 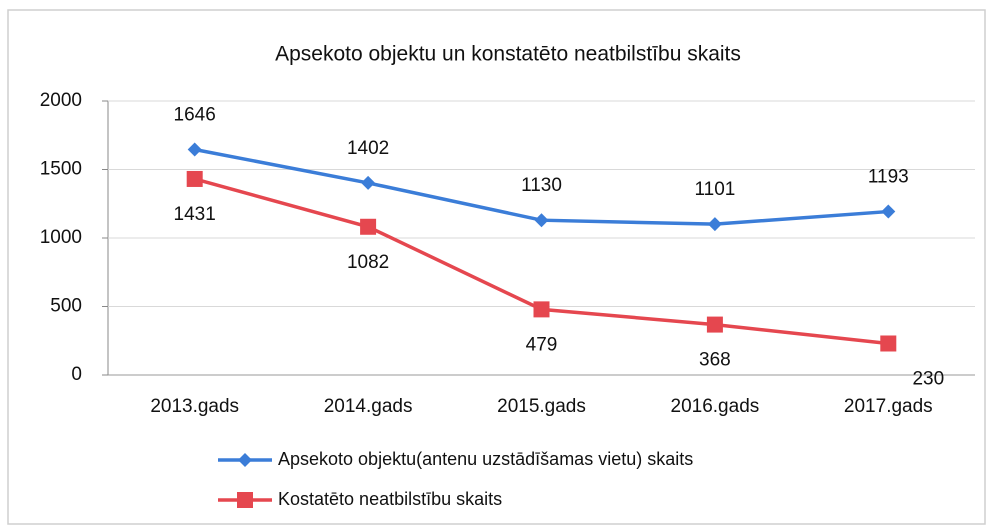 What do you see at coordinates (714, 189) in the screenshot?
I see `data-label: 1101` at bounding box center [714, 189].